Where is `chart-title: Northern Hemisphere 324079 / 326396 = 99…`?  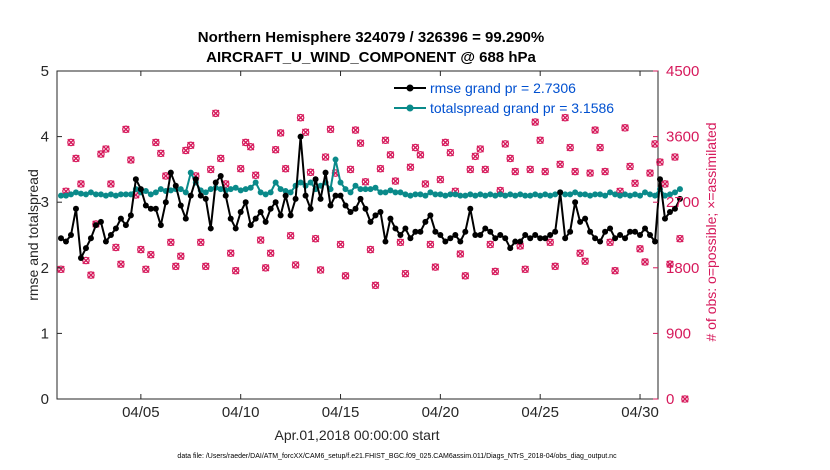
chart-title: Northern Hemisphere 324079 / 326396 = 99… is located at coordinates (371, 37).